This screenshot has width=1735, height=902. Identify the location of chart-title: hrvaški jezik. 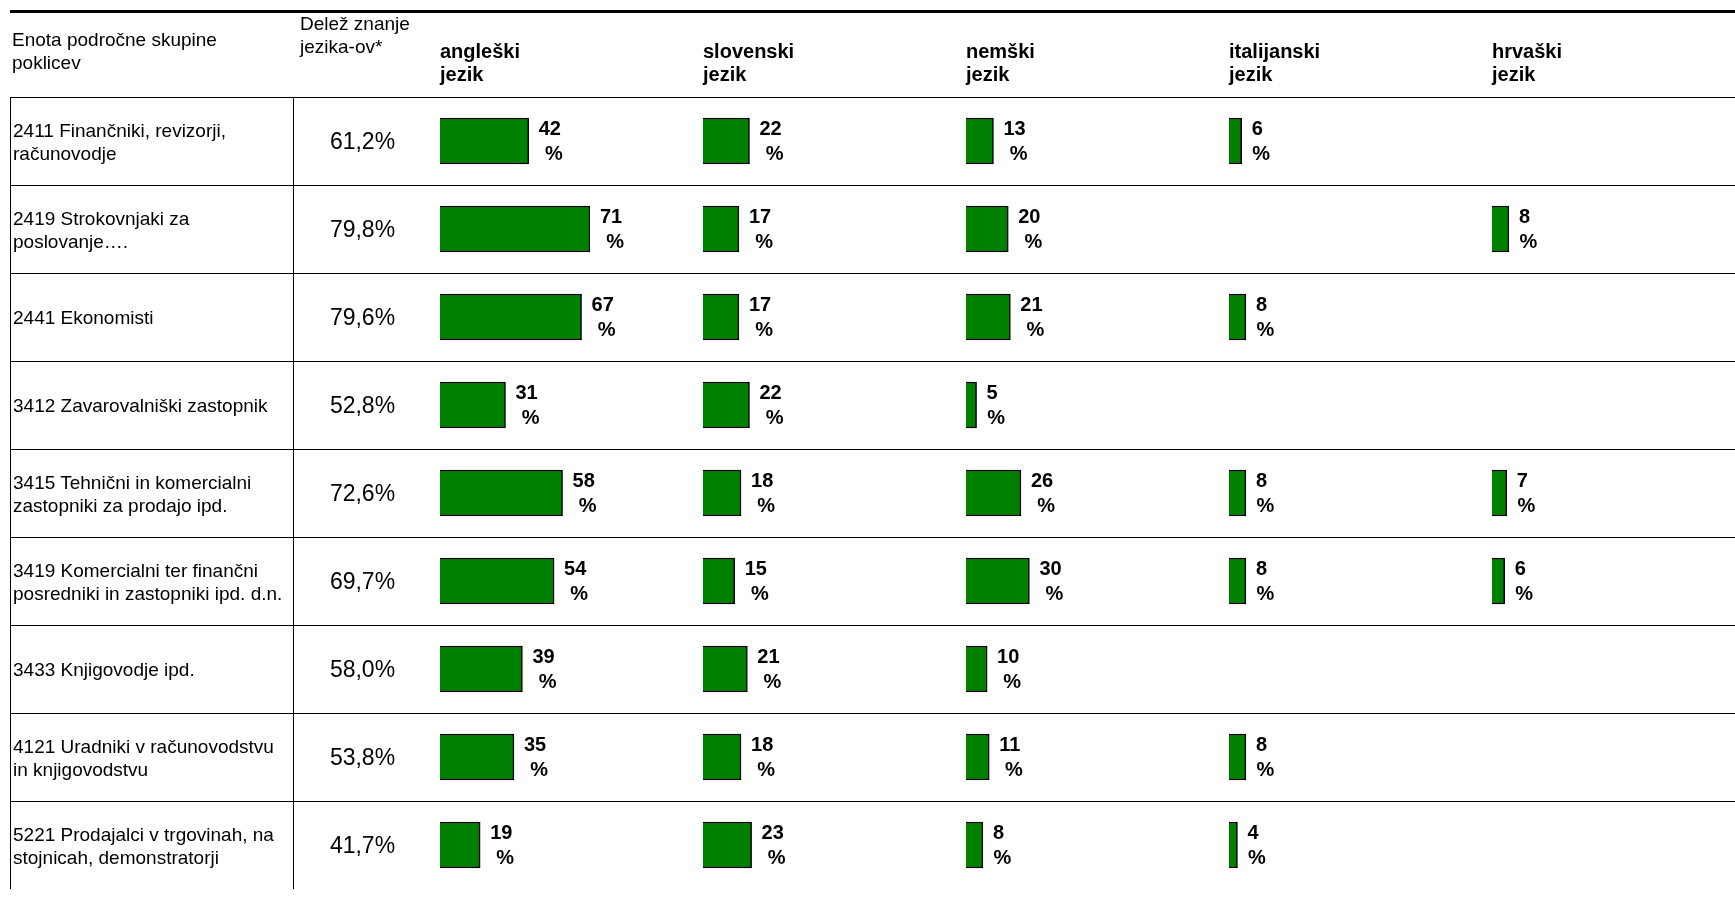
(1527, 63).